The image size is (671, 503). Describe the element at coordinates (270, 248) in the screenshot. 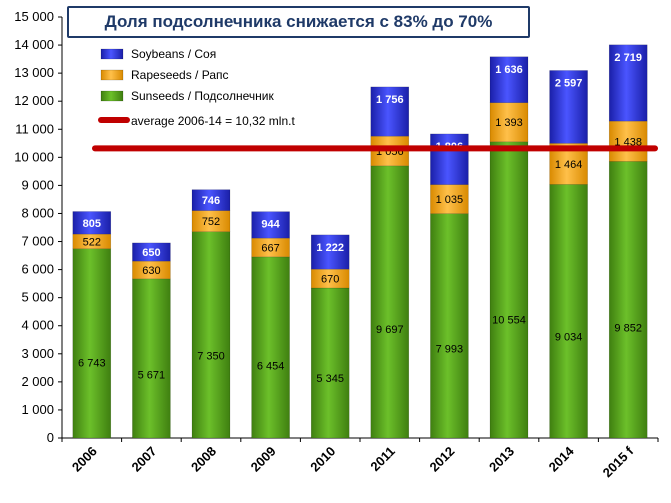

I see `data-label-rapeseeds: 667` at that location.